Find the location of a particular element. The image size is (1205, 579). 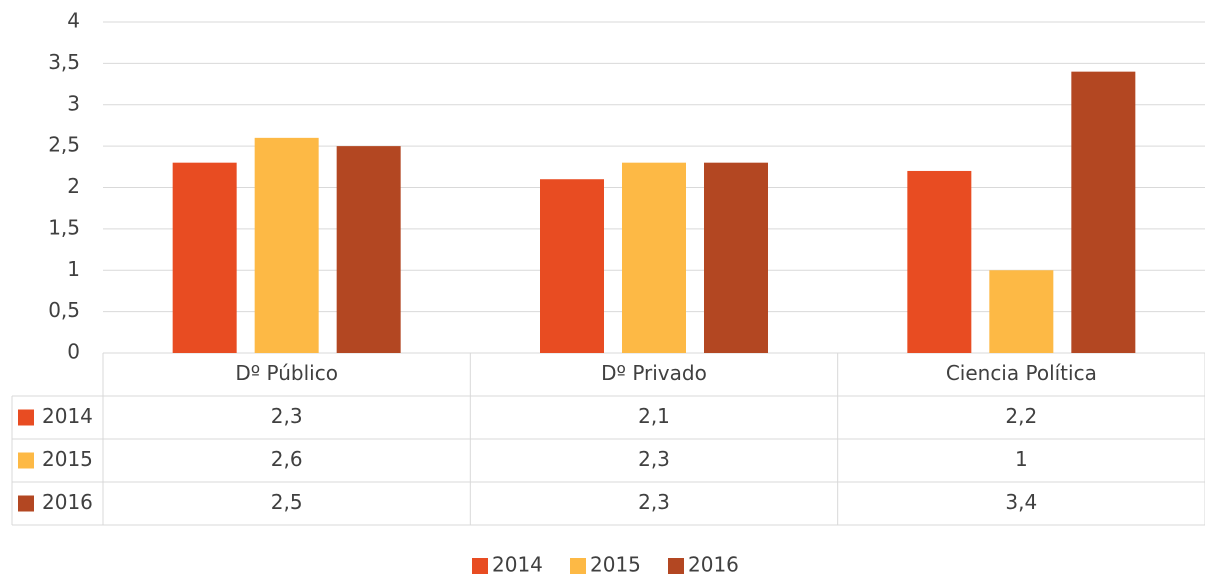

y-tick-label: 2,5 is located at coordinates (64, 145).